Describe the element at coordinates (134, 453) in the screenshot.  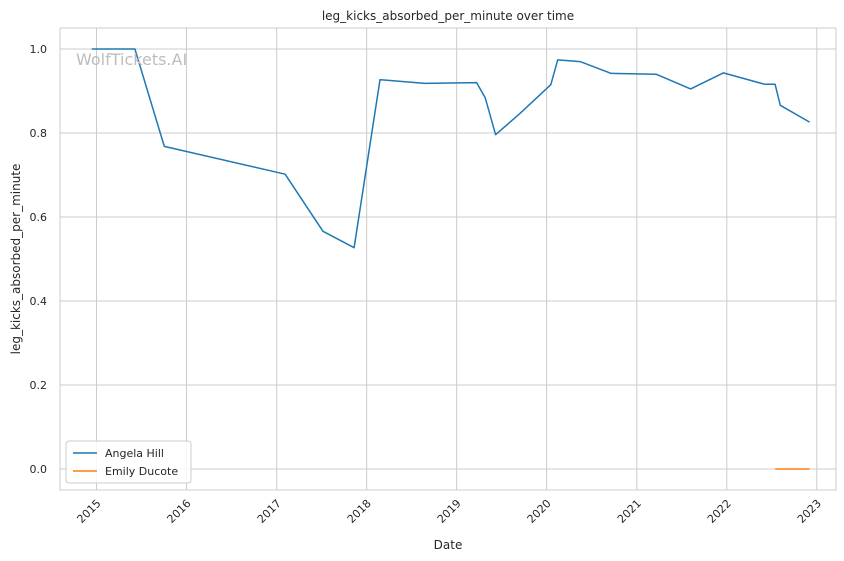
I see `legend-label-angela-hill: Angela Hill` at that location.